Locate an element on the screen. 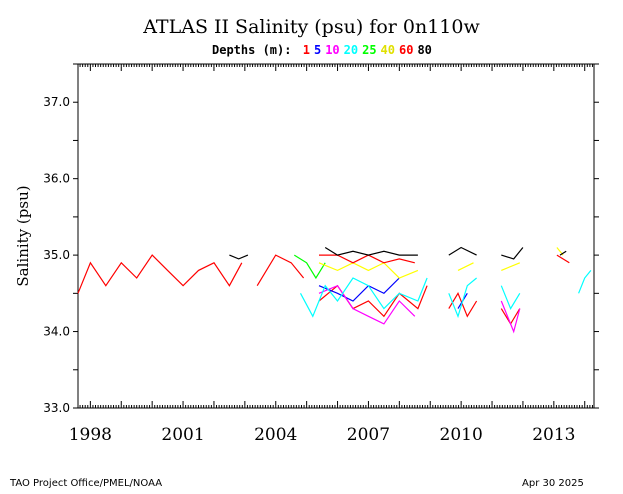 The height and width of the screenshot is (494, 623). legend-depth-40: 40 is located at coordinates (387, 50).